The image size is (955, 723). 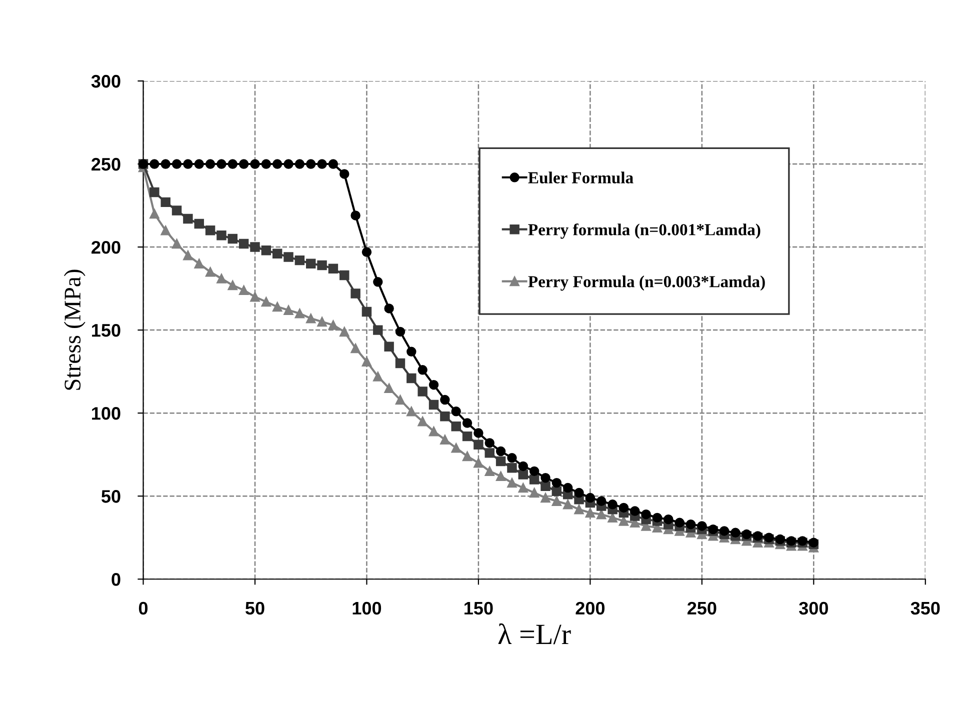 I want to click on y-tick-label: 250, so click(x=106, y=164).